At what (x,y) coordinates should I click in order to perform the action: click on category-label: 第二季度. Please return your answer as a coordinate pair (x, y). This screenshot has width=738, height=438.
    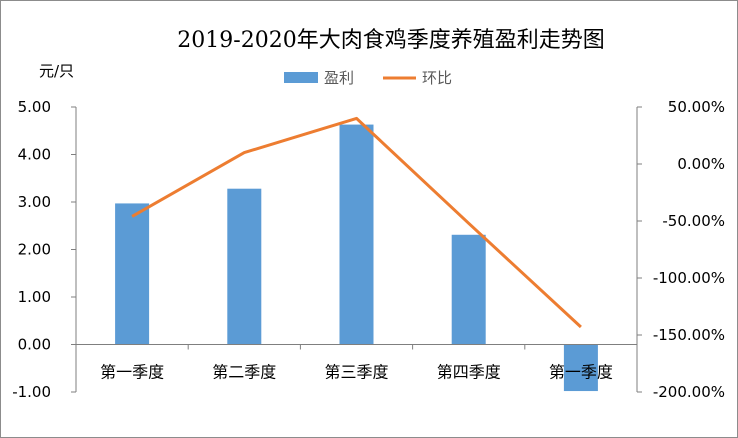
    Looking at the image, I should click on (244, 372).